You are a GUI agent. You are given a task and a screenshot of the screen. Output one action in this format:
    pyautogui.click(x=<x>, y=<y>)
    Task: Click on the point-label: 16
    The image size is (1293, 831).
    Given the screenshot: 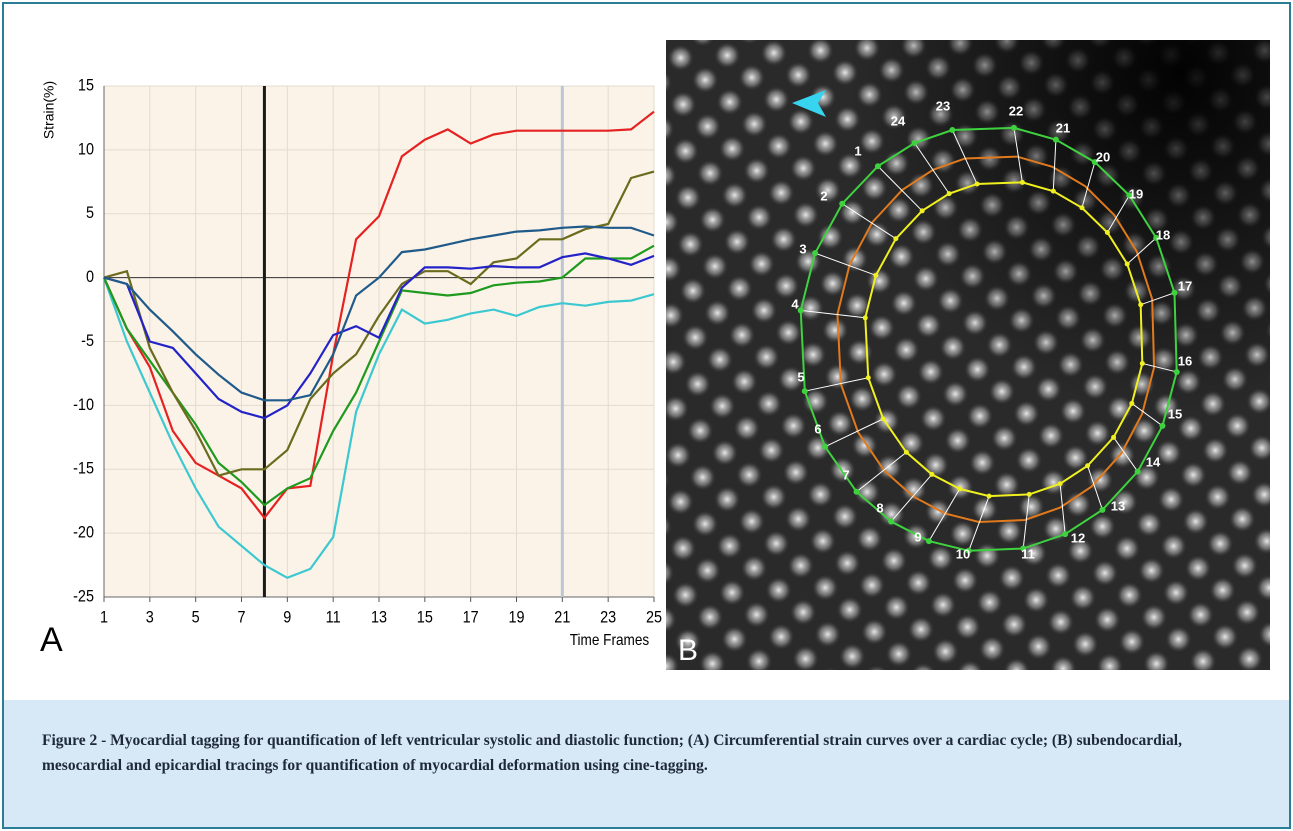 What is the action you would take?
    pyautogui.click(x=1185, y=360)
    